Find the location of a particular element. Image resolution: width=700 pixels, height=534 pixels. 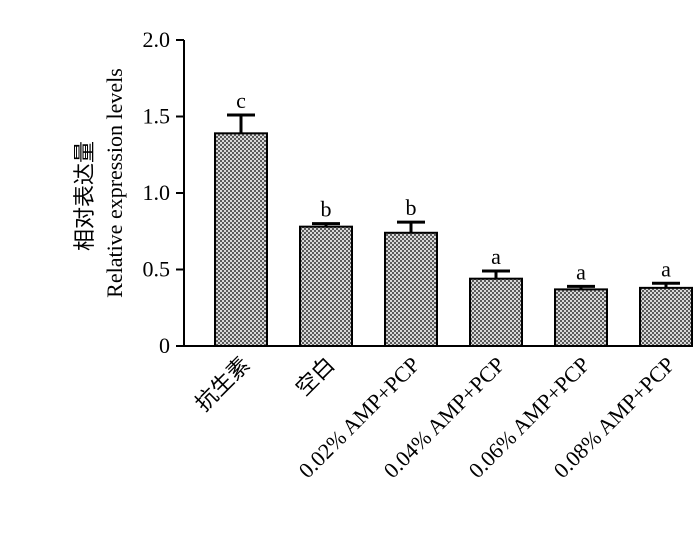

y-axis-title-chinese: 相对表达量 is located at coordinates (84, 196).